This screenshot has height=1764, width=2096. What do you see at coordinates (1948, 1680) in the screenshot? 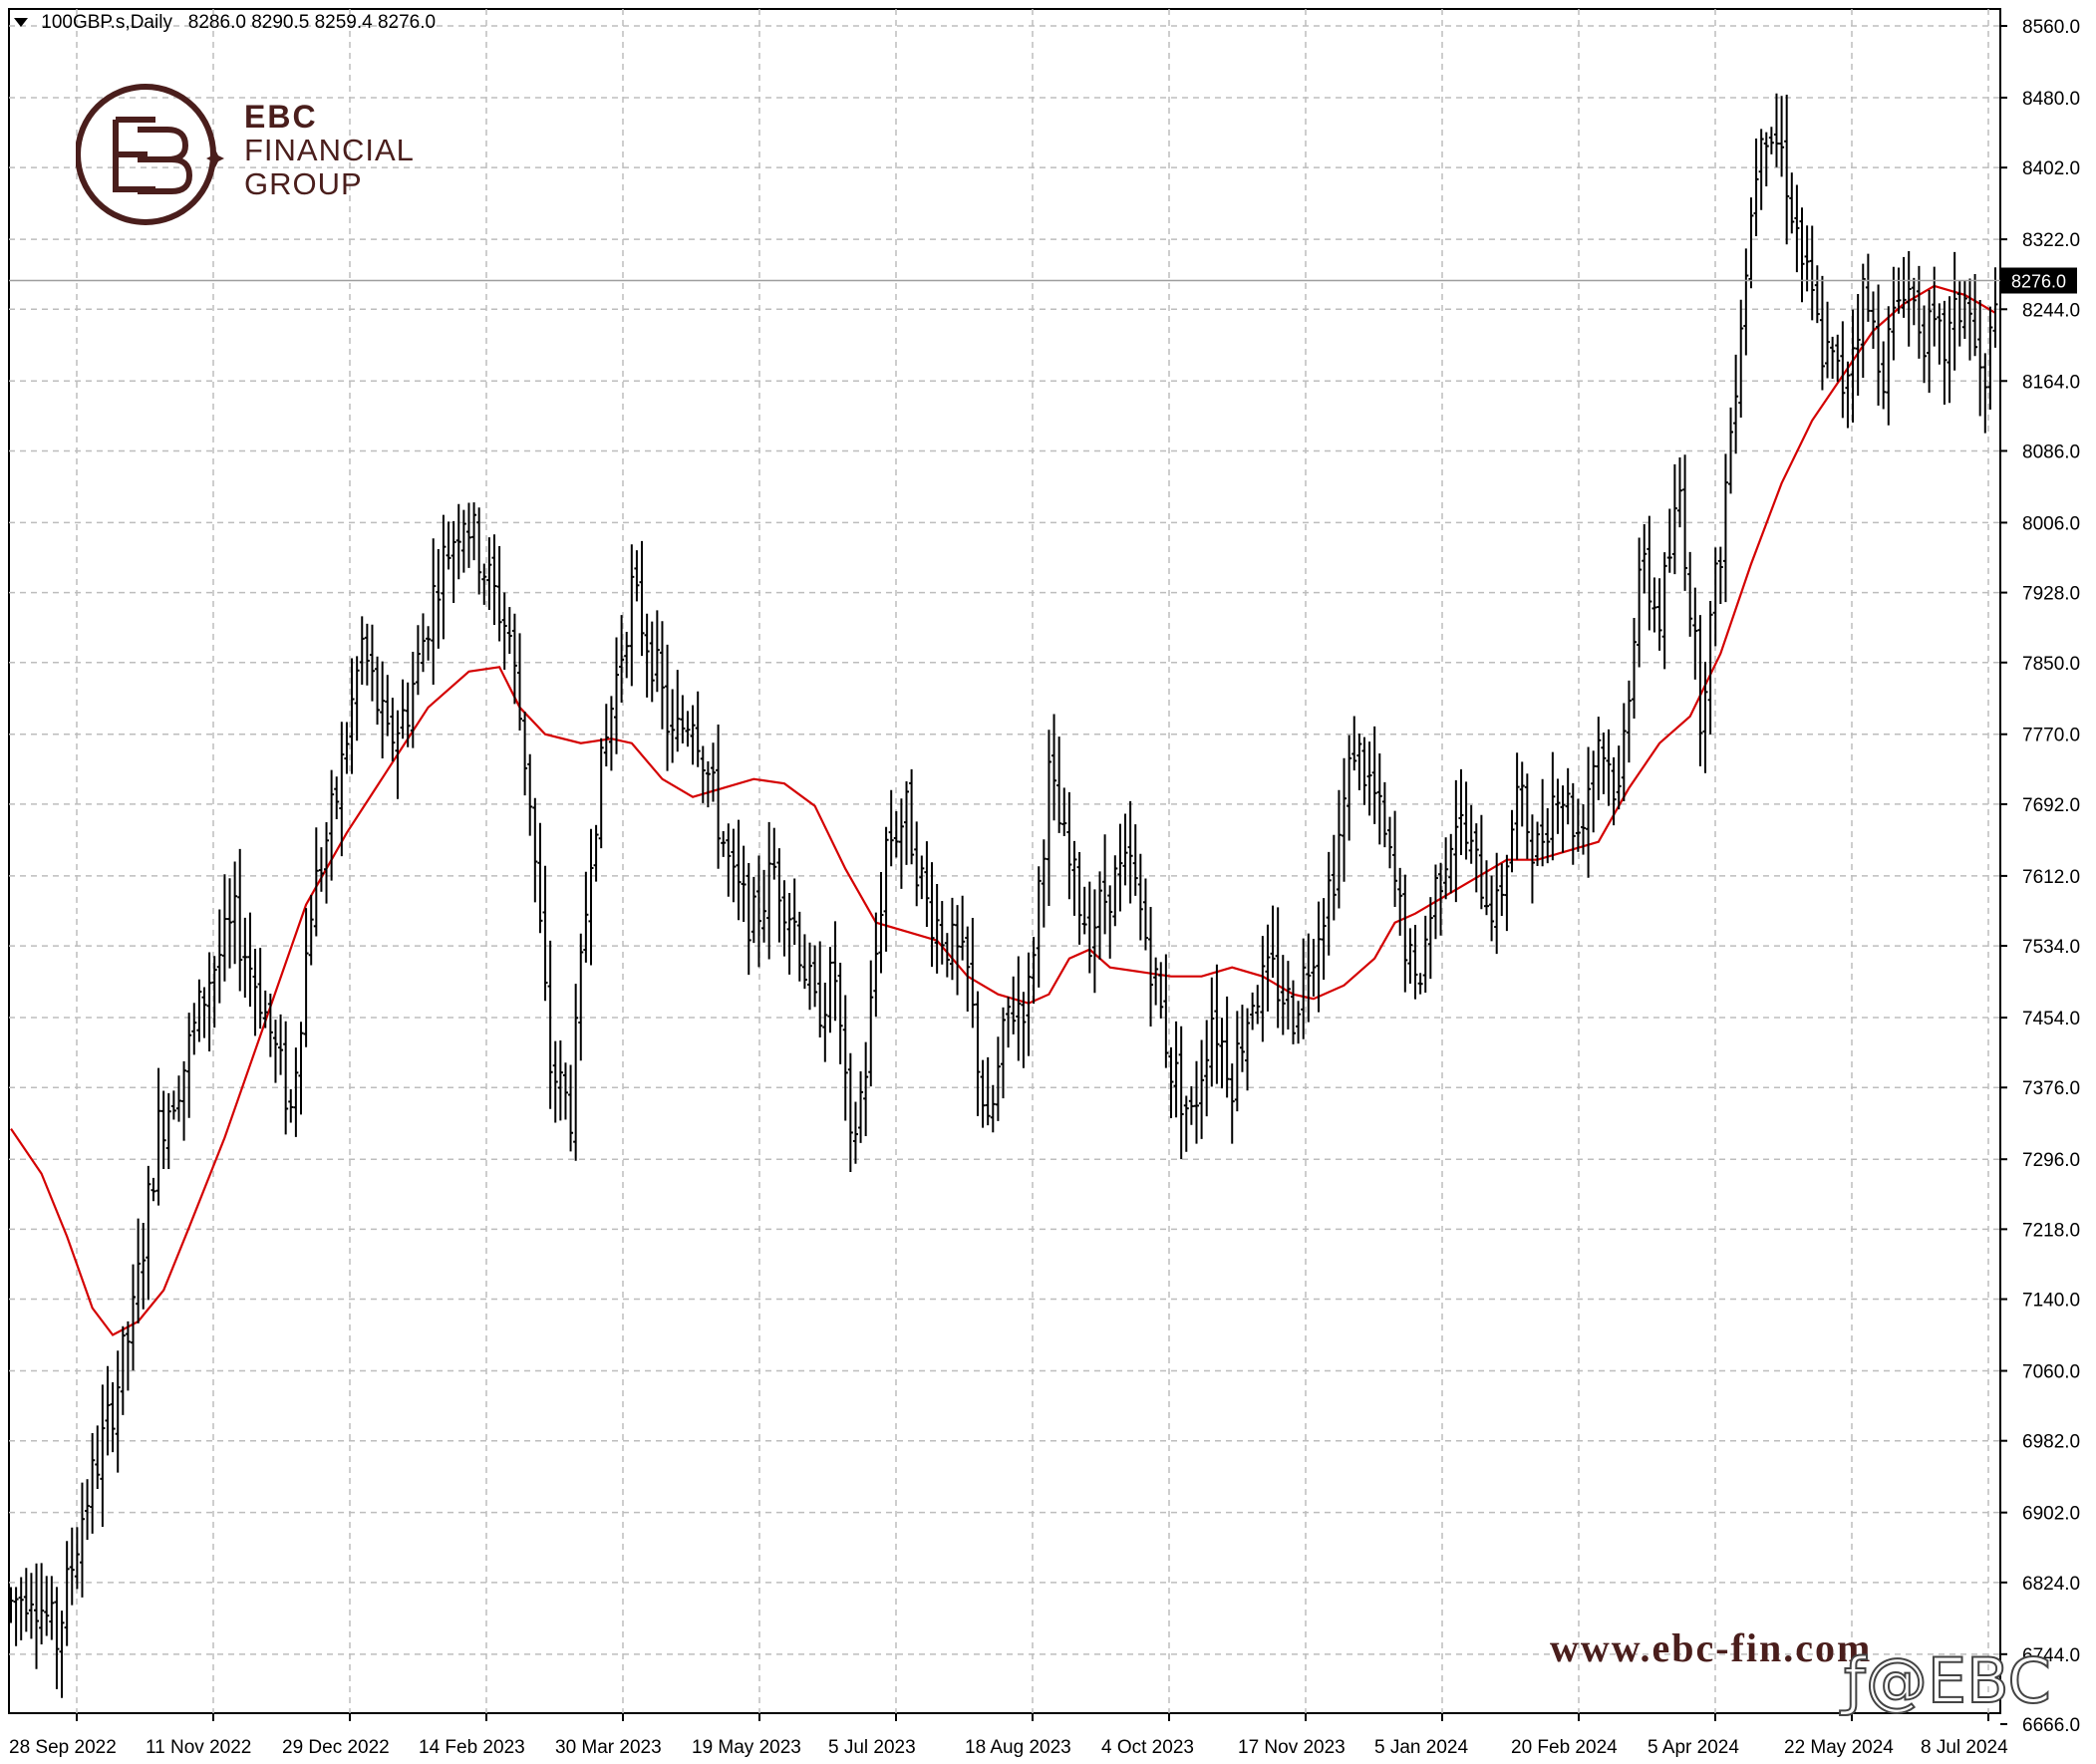
I see `social-handle: ƒ@EBC` at bounding box center [1948, 1680].